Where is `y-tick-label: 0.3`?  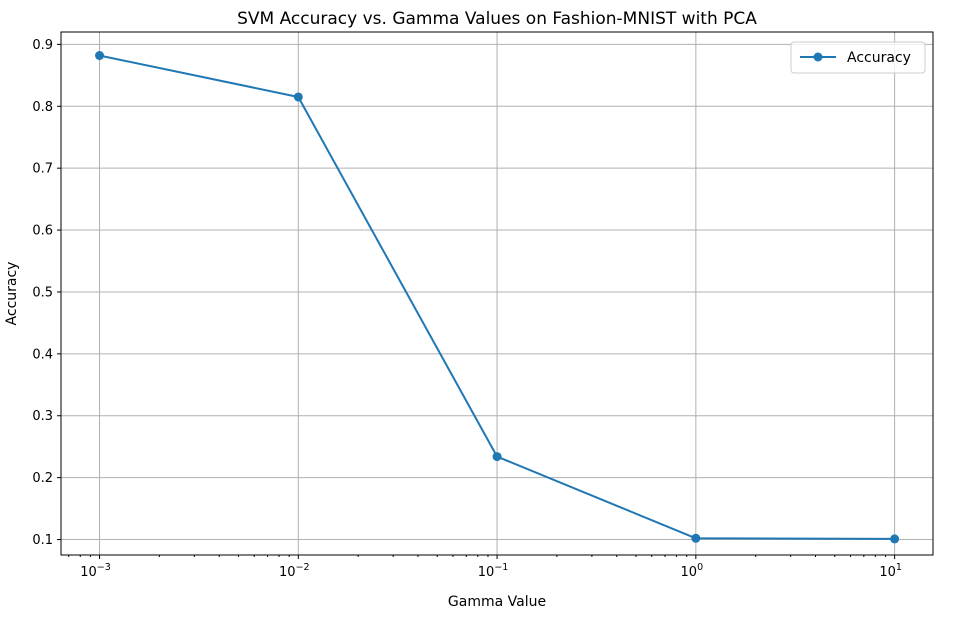 y-tick-label: 0.3 is located at coordinates (42, 416).